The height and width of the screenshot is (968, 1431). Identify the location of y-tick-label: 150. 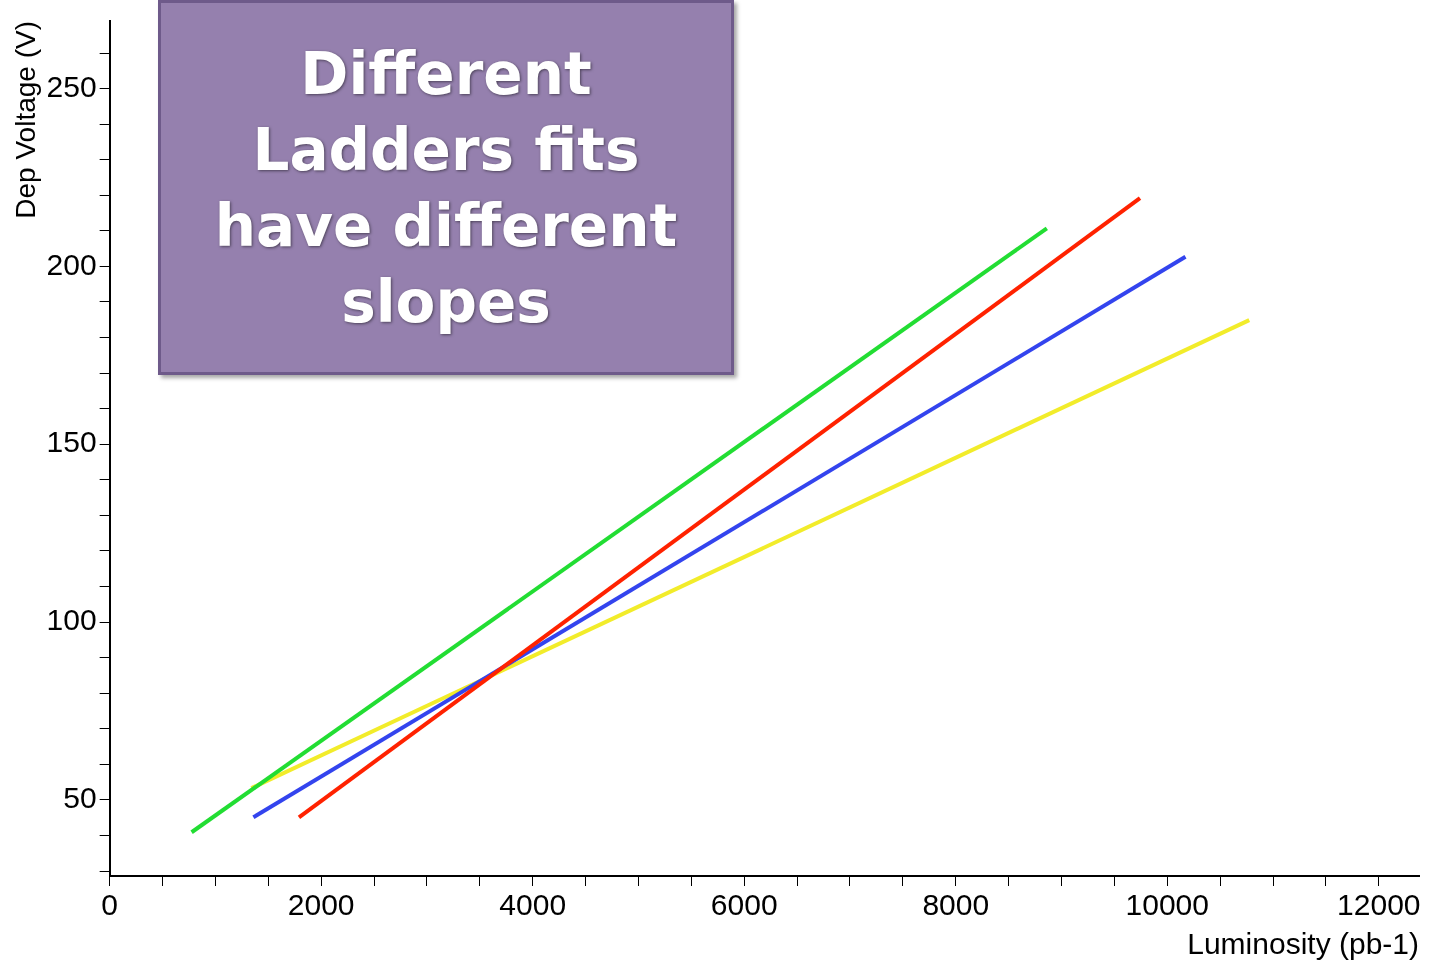
(71, 442).